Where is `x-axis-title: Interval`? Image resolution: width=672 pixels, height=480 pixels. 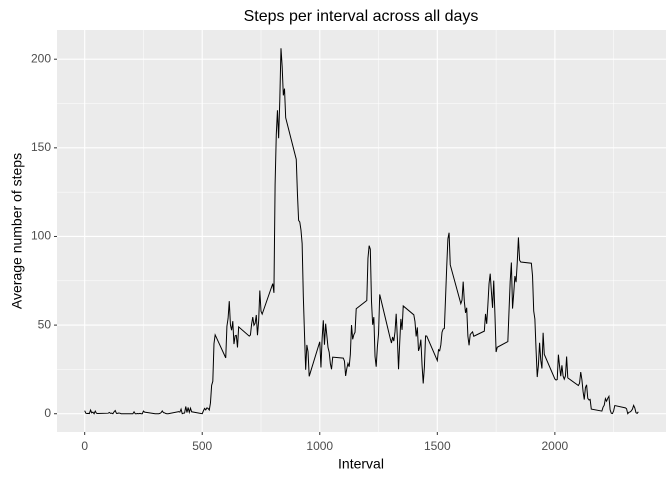 x-axis-title: Interval is located at coordinates (361, 464).